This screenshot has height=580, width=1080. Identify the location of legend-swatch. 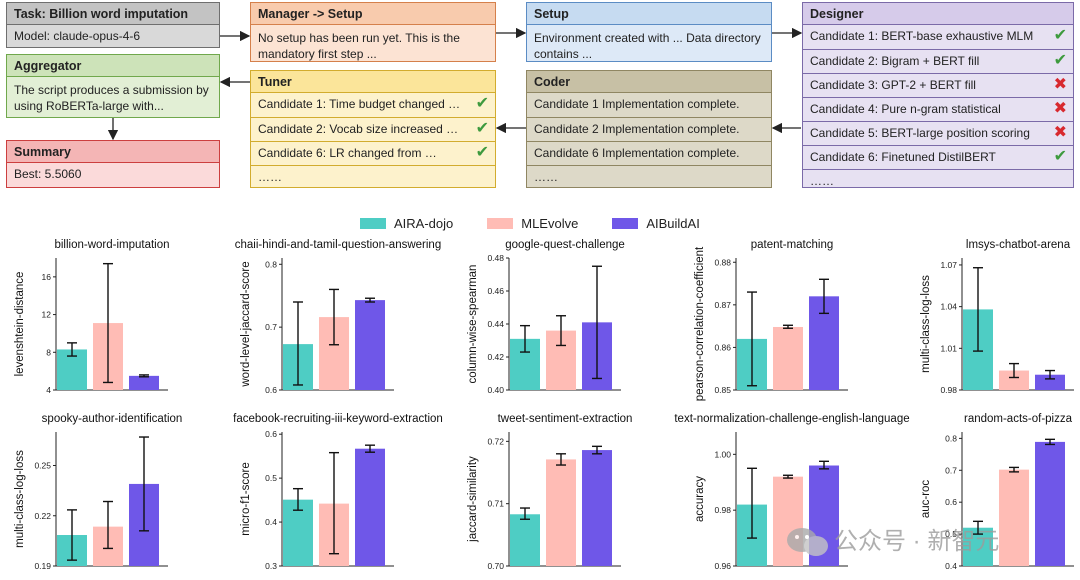
(625, 223).